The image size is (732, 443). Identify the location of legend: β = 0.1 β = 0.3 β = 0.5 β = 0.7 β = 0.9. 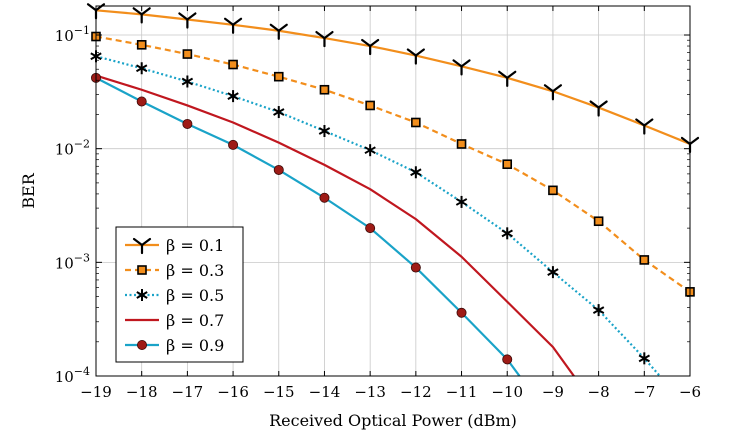
(179, 294).